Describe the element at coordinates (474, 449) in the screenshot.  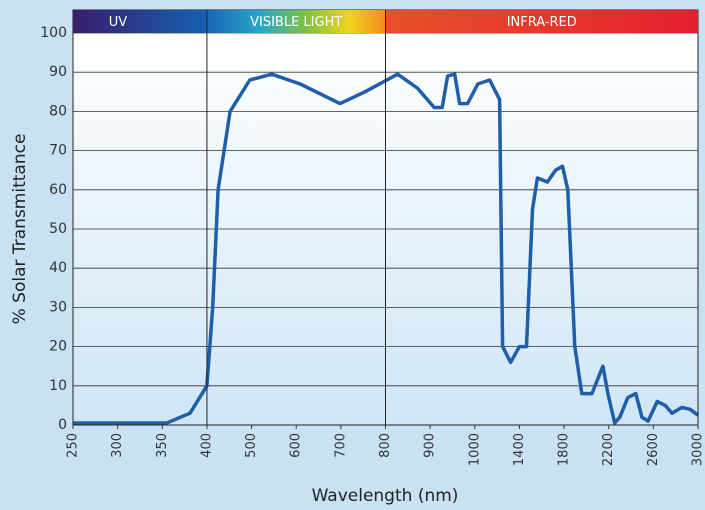
I see `x-tick-label: 1000` at that location.